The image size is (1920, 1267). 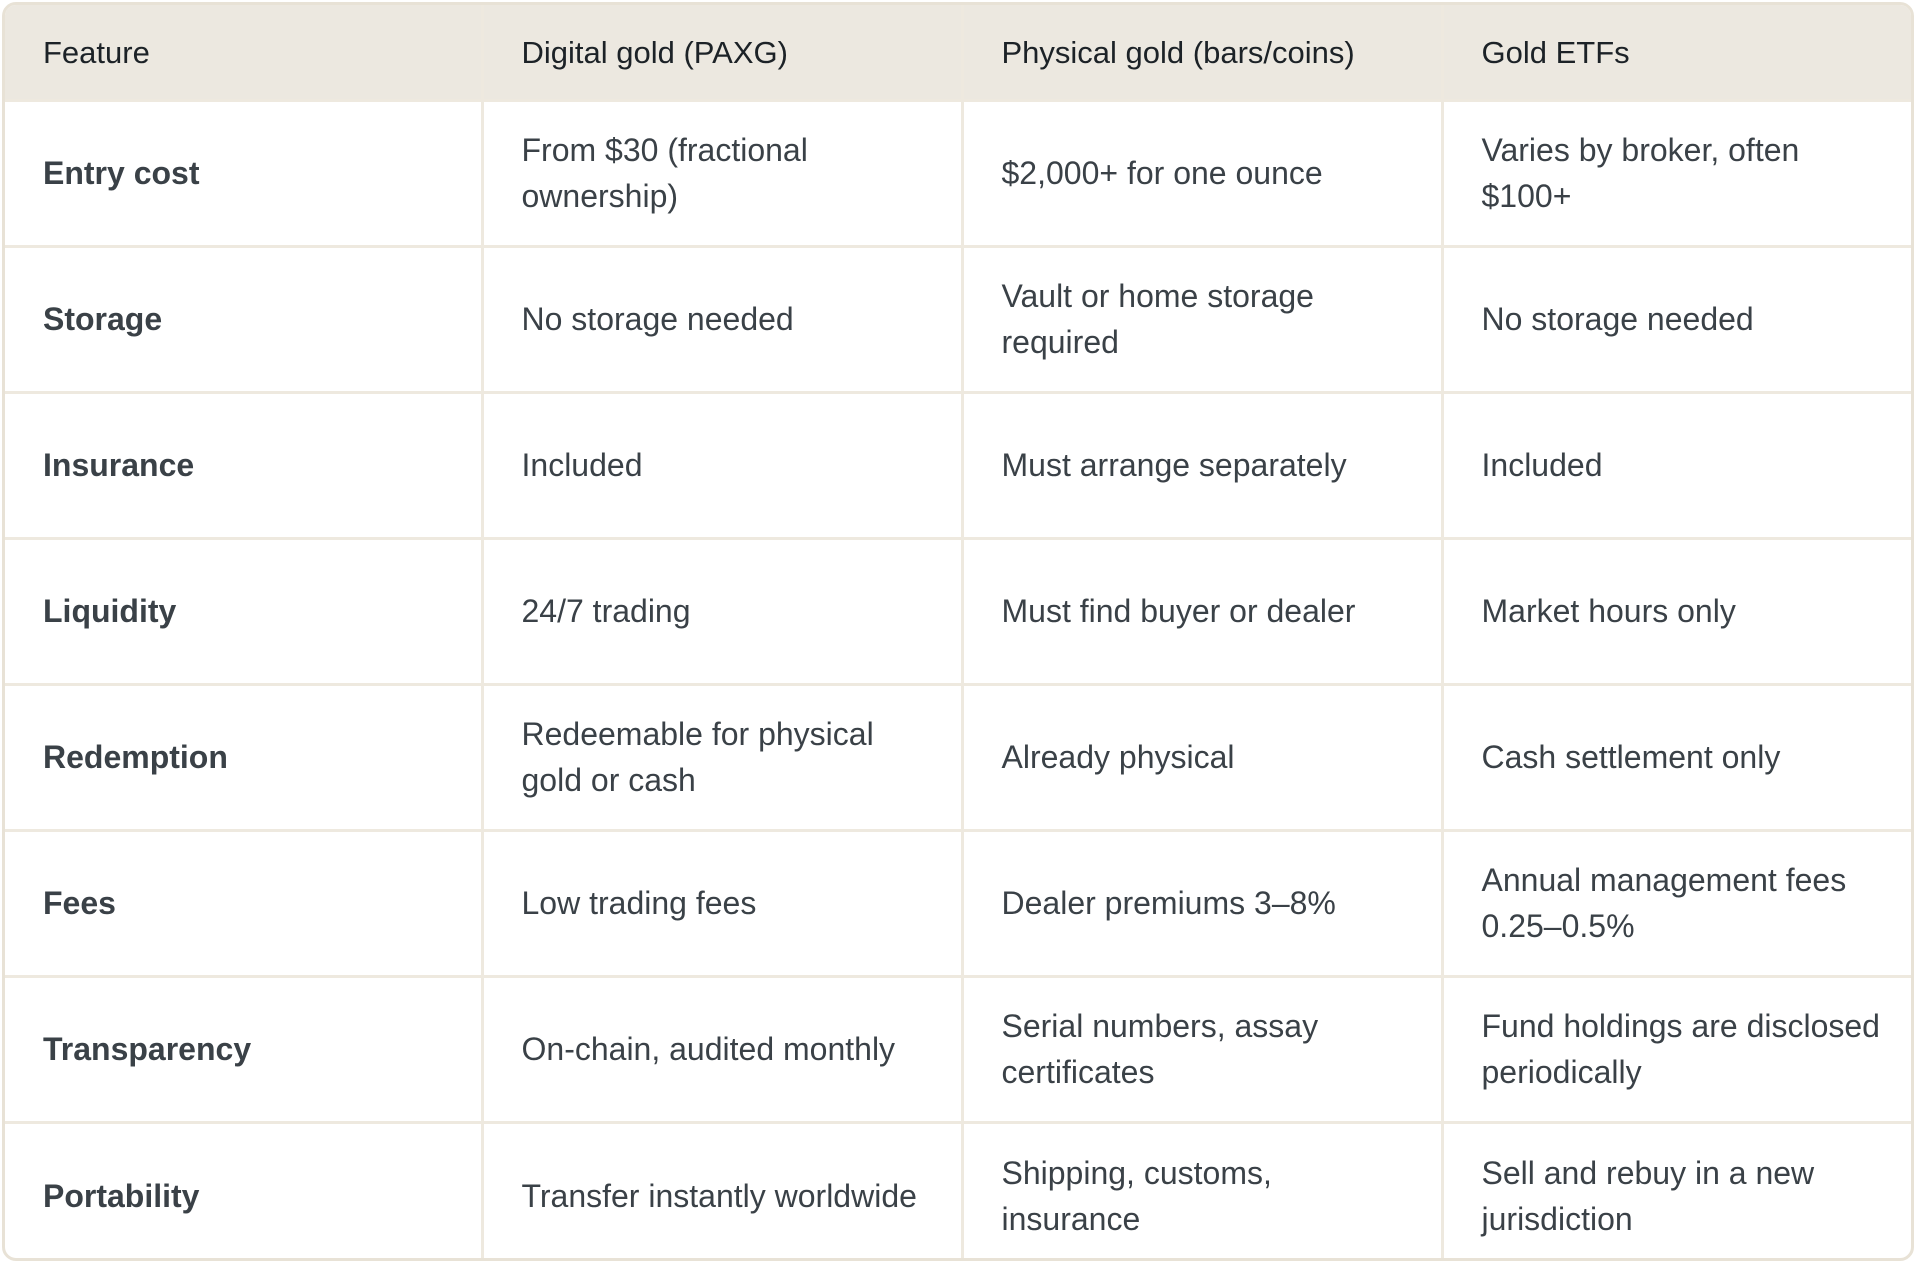 I want to click on cell-physical-gold: Must find buyer or dealer, so click(x=1203, y=612).